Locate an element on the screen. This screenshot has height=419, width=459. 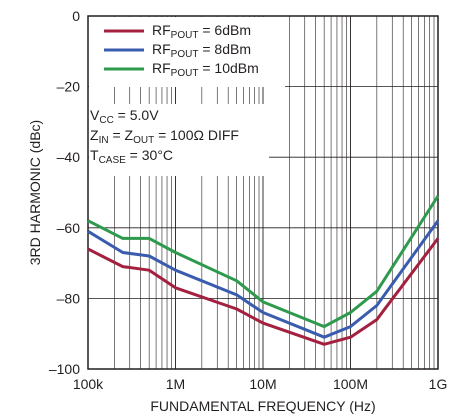
y-tick-label: 0 is located at coordinates (76, 16).